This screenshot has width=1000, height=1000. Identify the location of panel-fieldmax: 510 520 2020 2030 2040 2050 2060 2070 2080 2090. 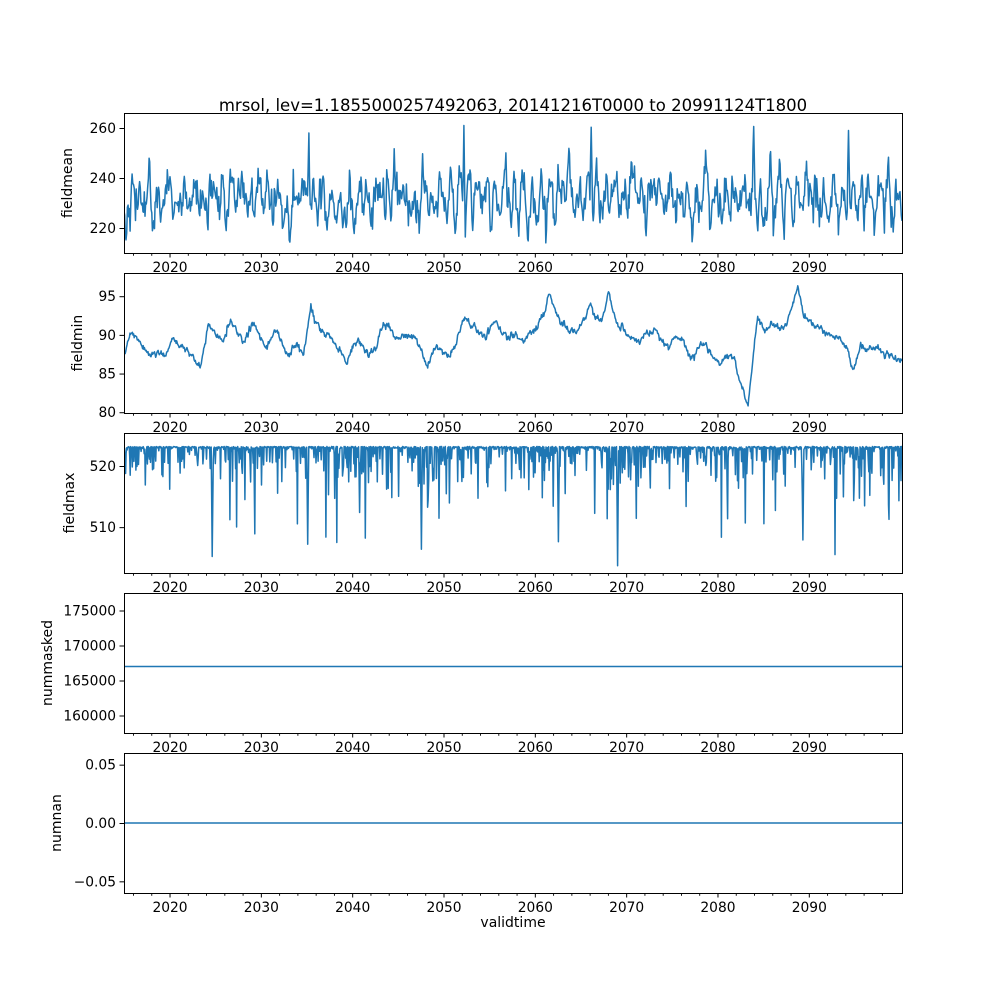
(496, 514).